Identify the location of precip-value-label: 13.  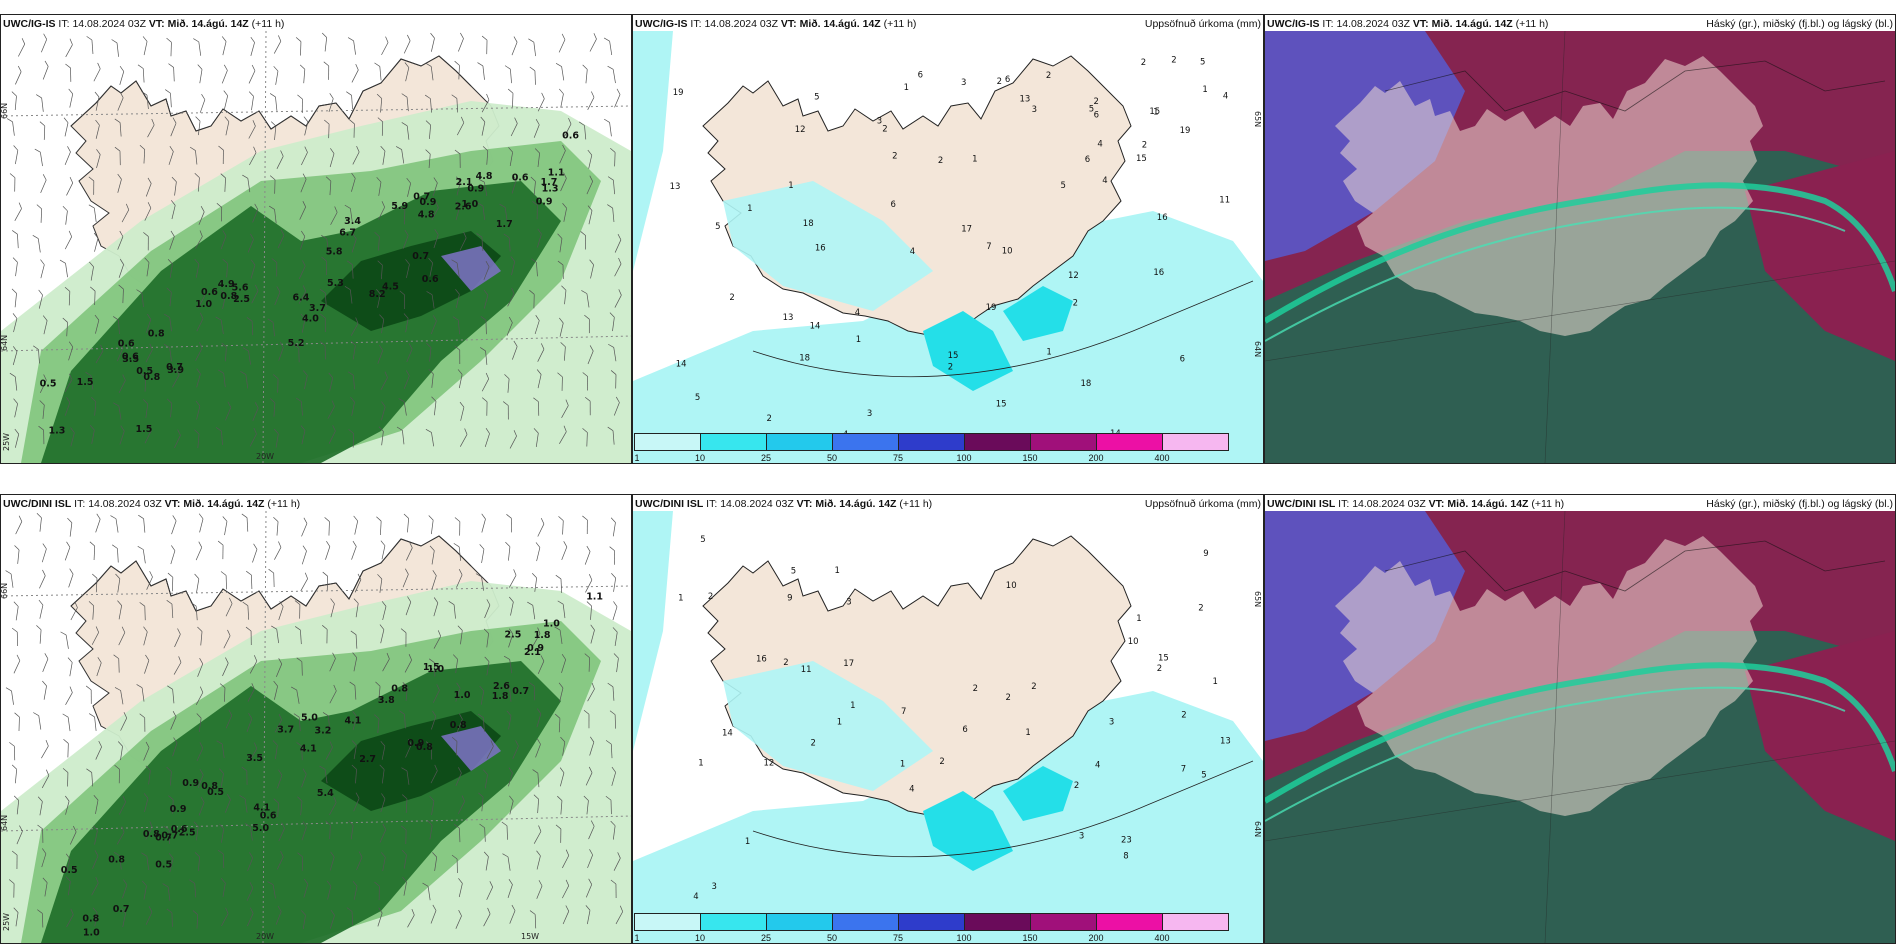
(675, 187).